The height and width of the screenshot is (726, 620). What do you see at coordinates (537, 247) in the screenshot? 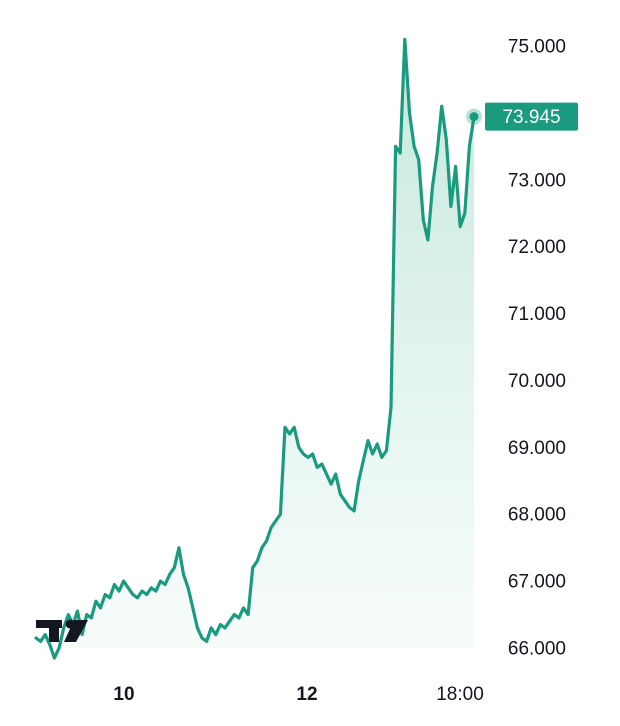
I see `y-tick-label: 72.000` at bounding box center [537, 247].